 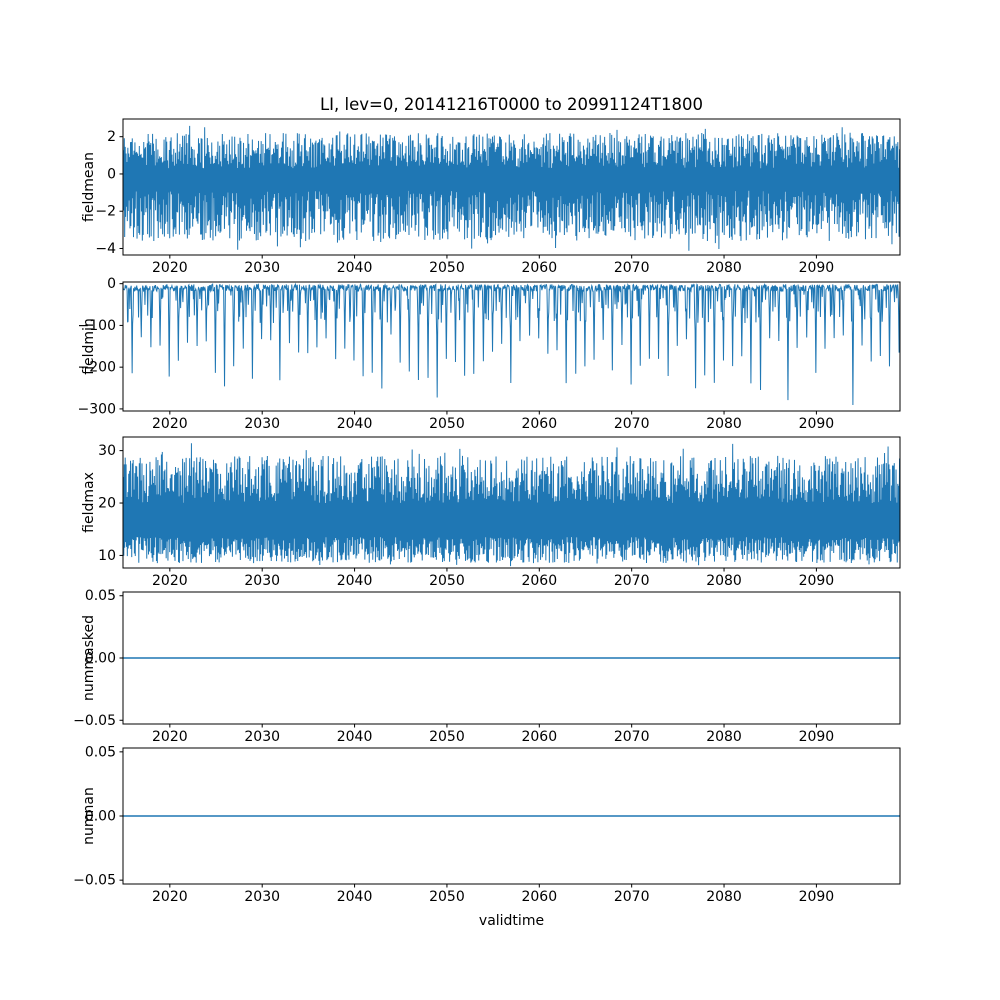 What do you see at coordinates (111, 174) in the screenshot?
I see `fieldmean-ytick: 0` at bounding box center [111, 174].